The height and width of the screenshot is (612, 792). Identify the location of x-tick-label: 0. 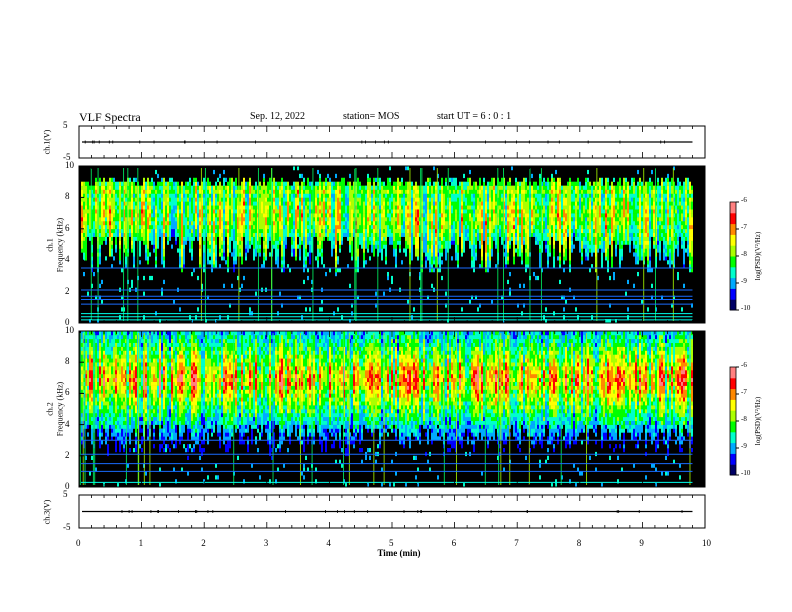
(78, 543).